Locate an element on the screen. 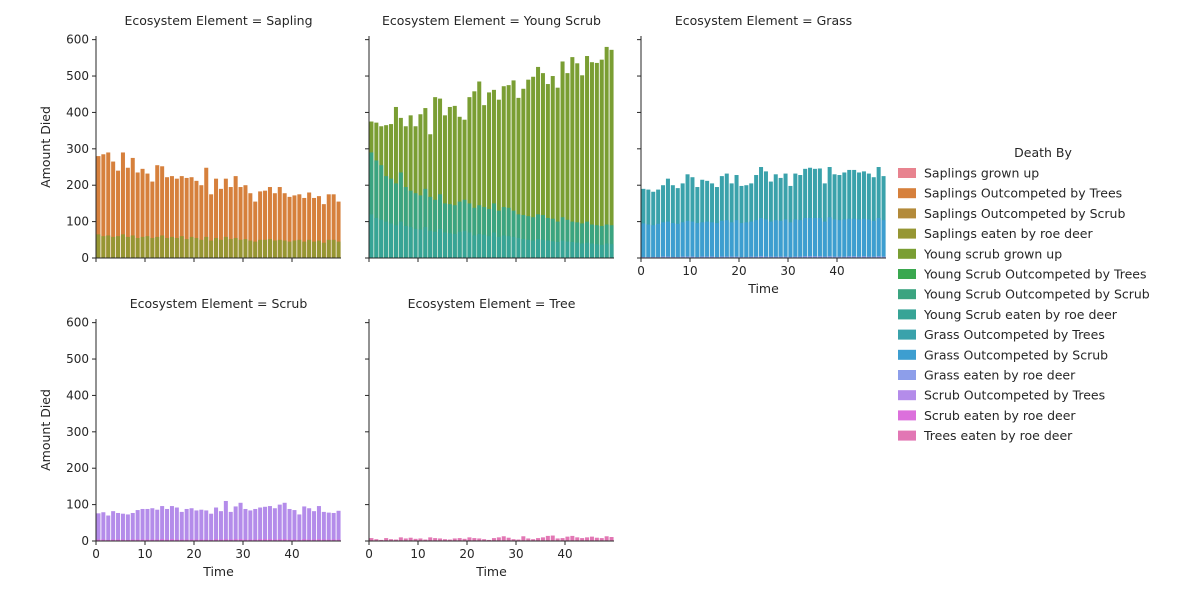 Image resolution: width=1200 pixels, height=604 pixels. legend-label: Scrub Outcompeted by Trees is located at coordinates (1014, 395).